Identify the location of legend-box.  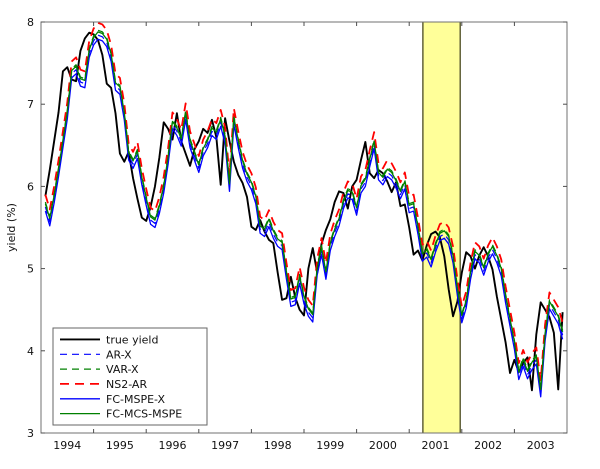
(130, 376).